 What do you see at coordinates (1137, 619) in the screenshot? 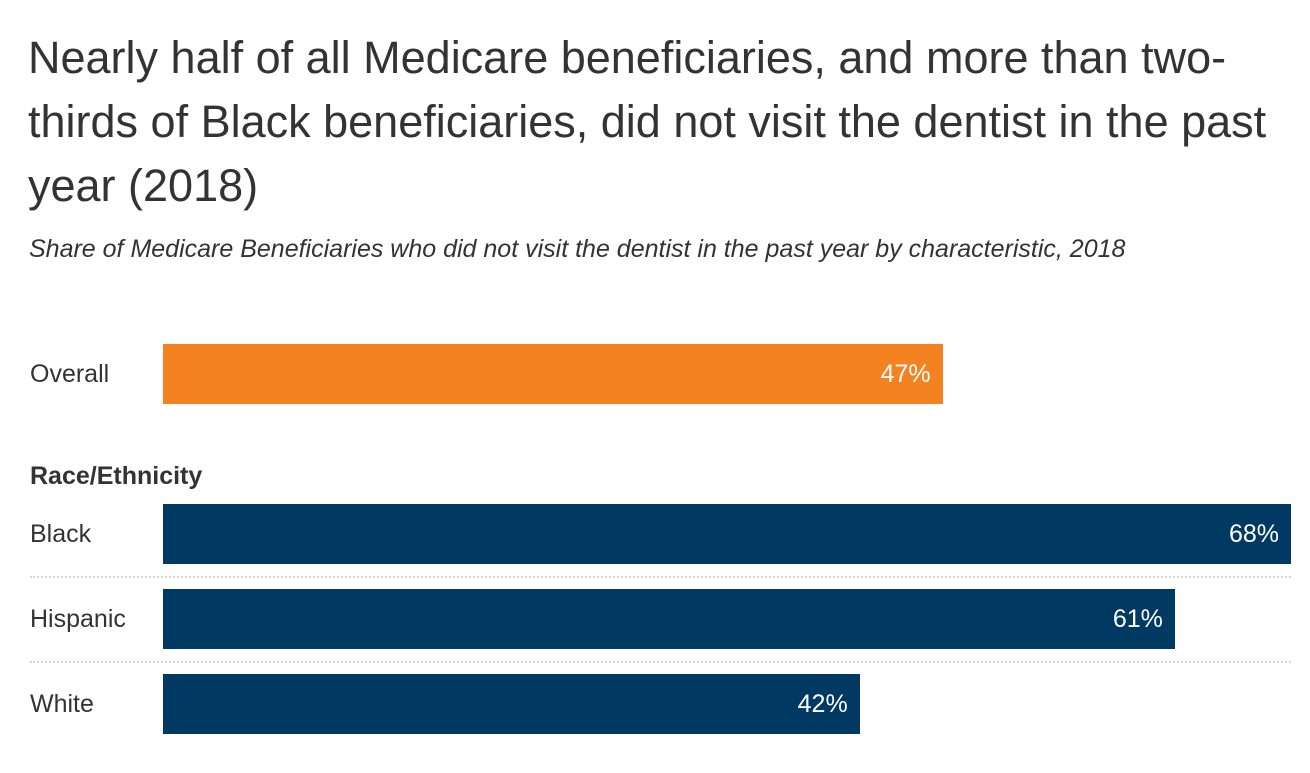
I see `data-label-hispanic: 61%` at bounding box center [1137, 619].